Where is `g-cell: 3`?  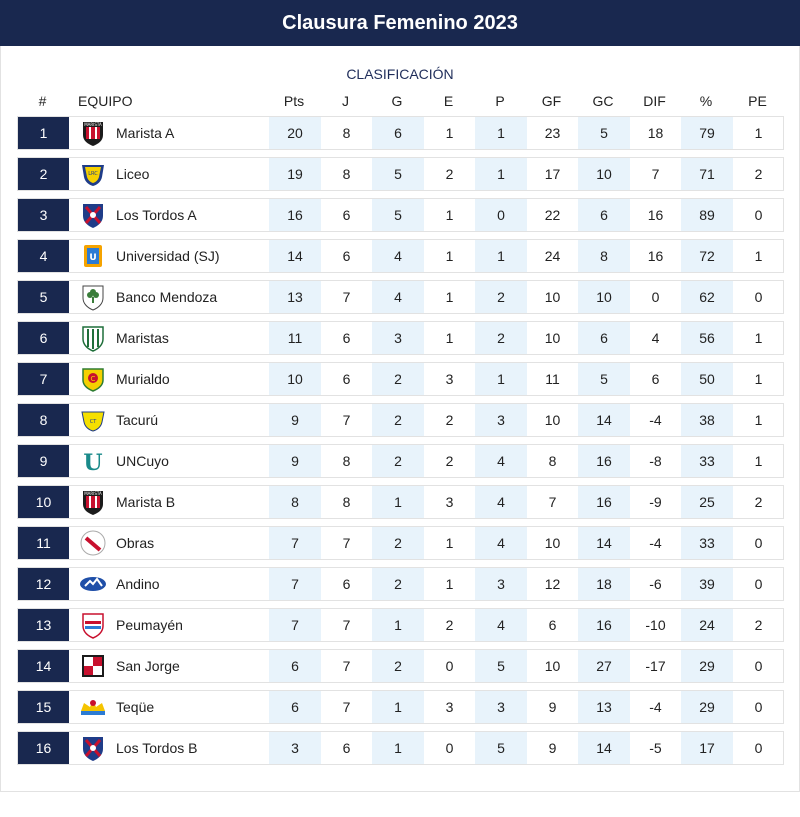
g-cell: 3 is located at coordinates (398, 338).